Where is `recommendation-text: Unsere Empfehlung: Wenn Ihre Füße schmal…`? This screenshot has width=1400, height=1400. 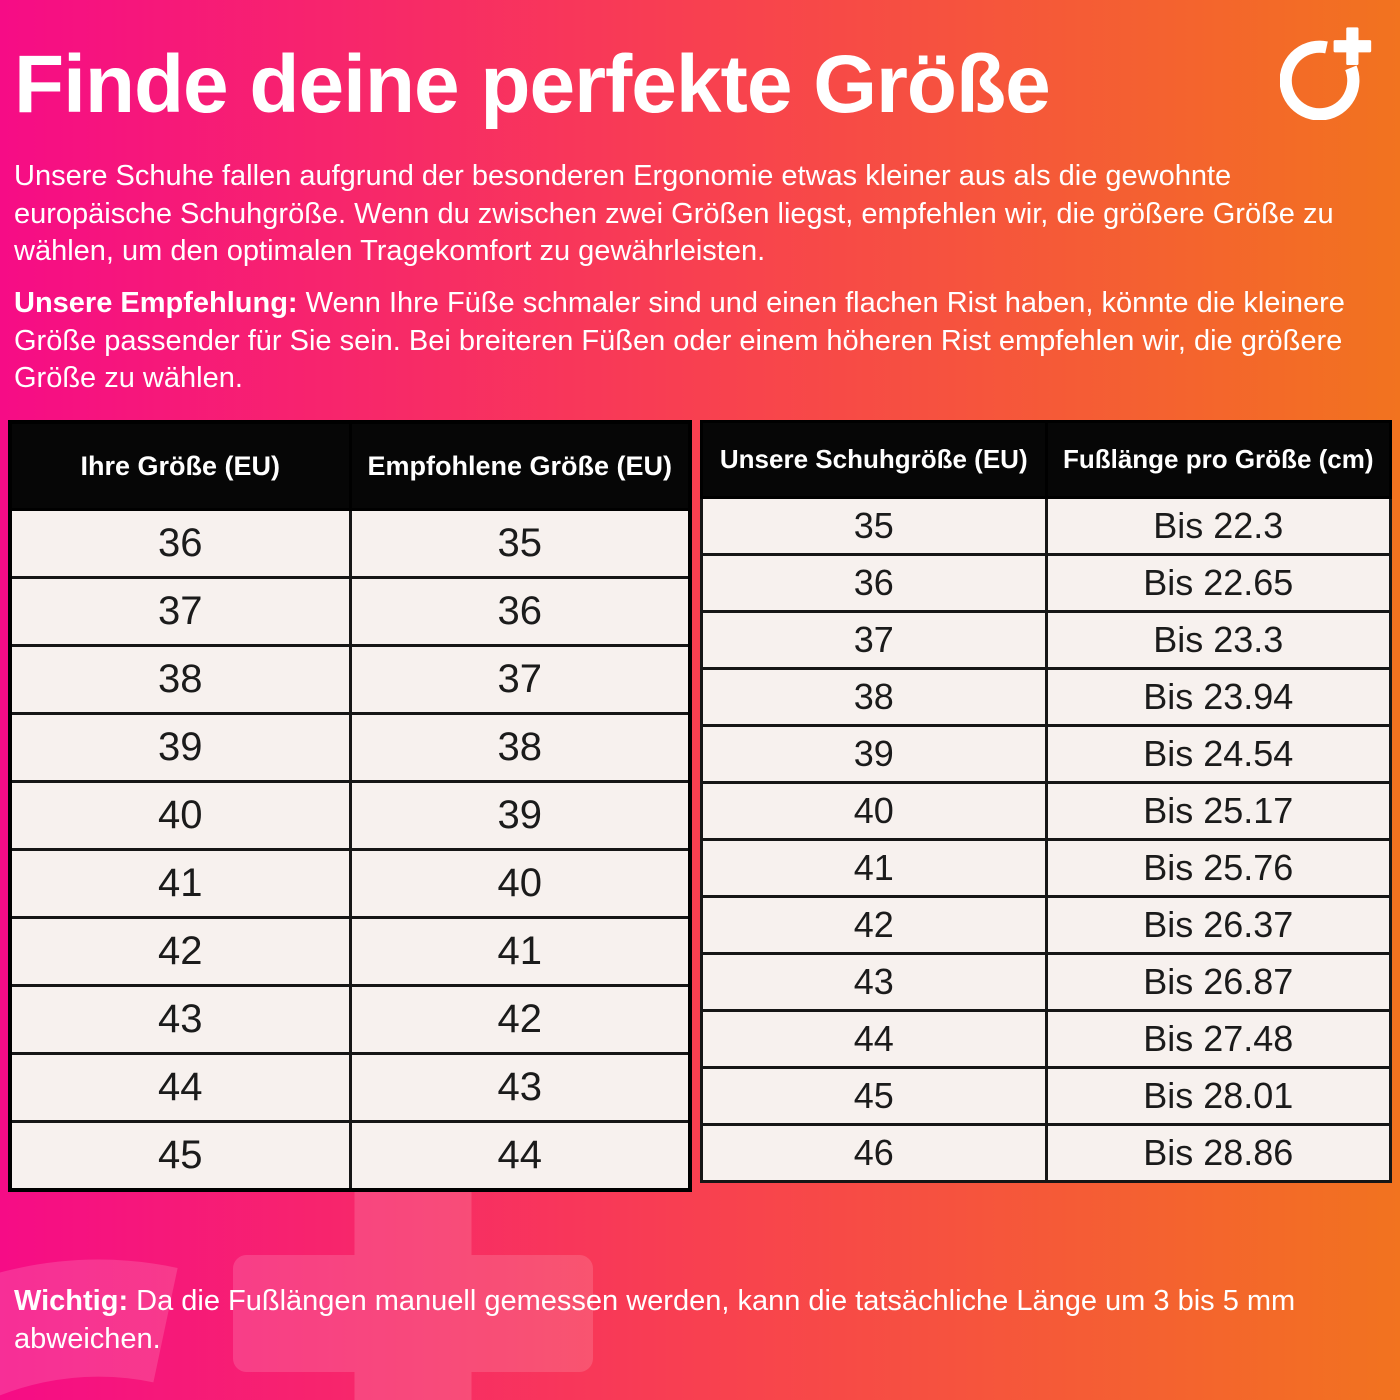
recommendation-text: Unsere Empfehlung: Wenn Ihre Füße schmal… is located at coordinates (700, 341).